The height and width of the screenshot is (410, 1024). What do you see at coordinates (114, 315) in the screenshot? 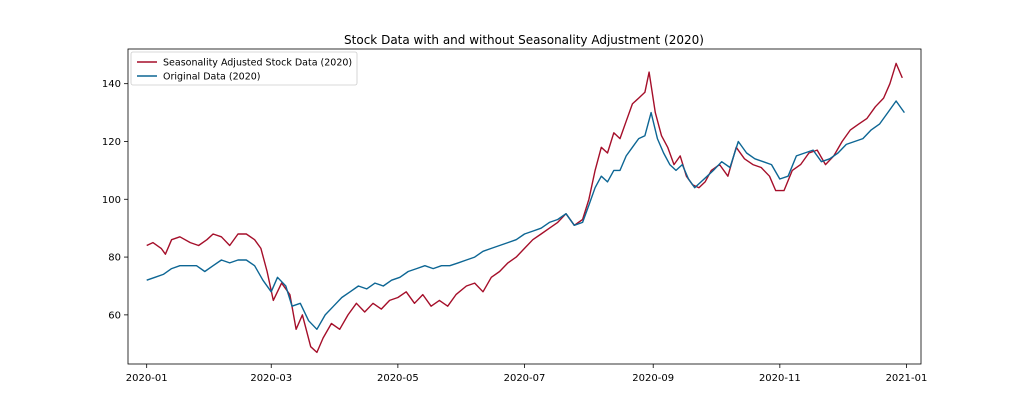
I see `y-tick-label: 60` at bounding box center [114, 315].